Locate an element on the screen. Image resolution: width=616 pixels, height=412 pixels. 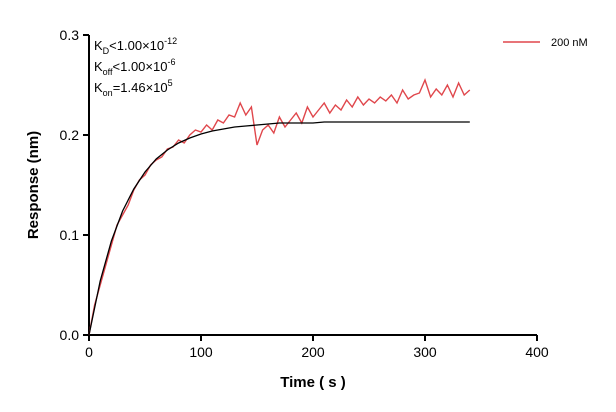
annotation: Kon=1.46×105 is located at coordinates (133, 88).